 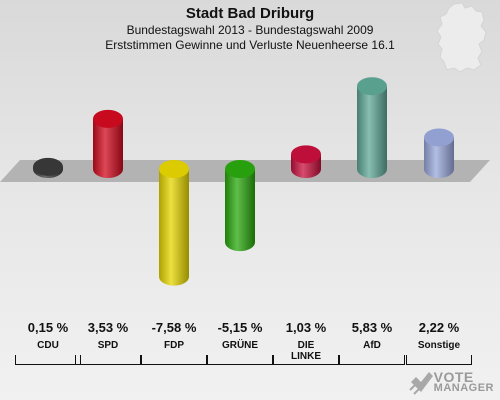 I want to click on bar-gr-ne, so click(x=240, y=206).